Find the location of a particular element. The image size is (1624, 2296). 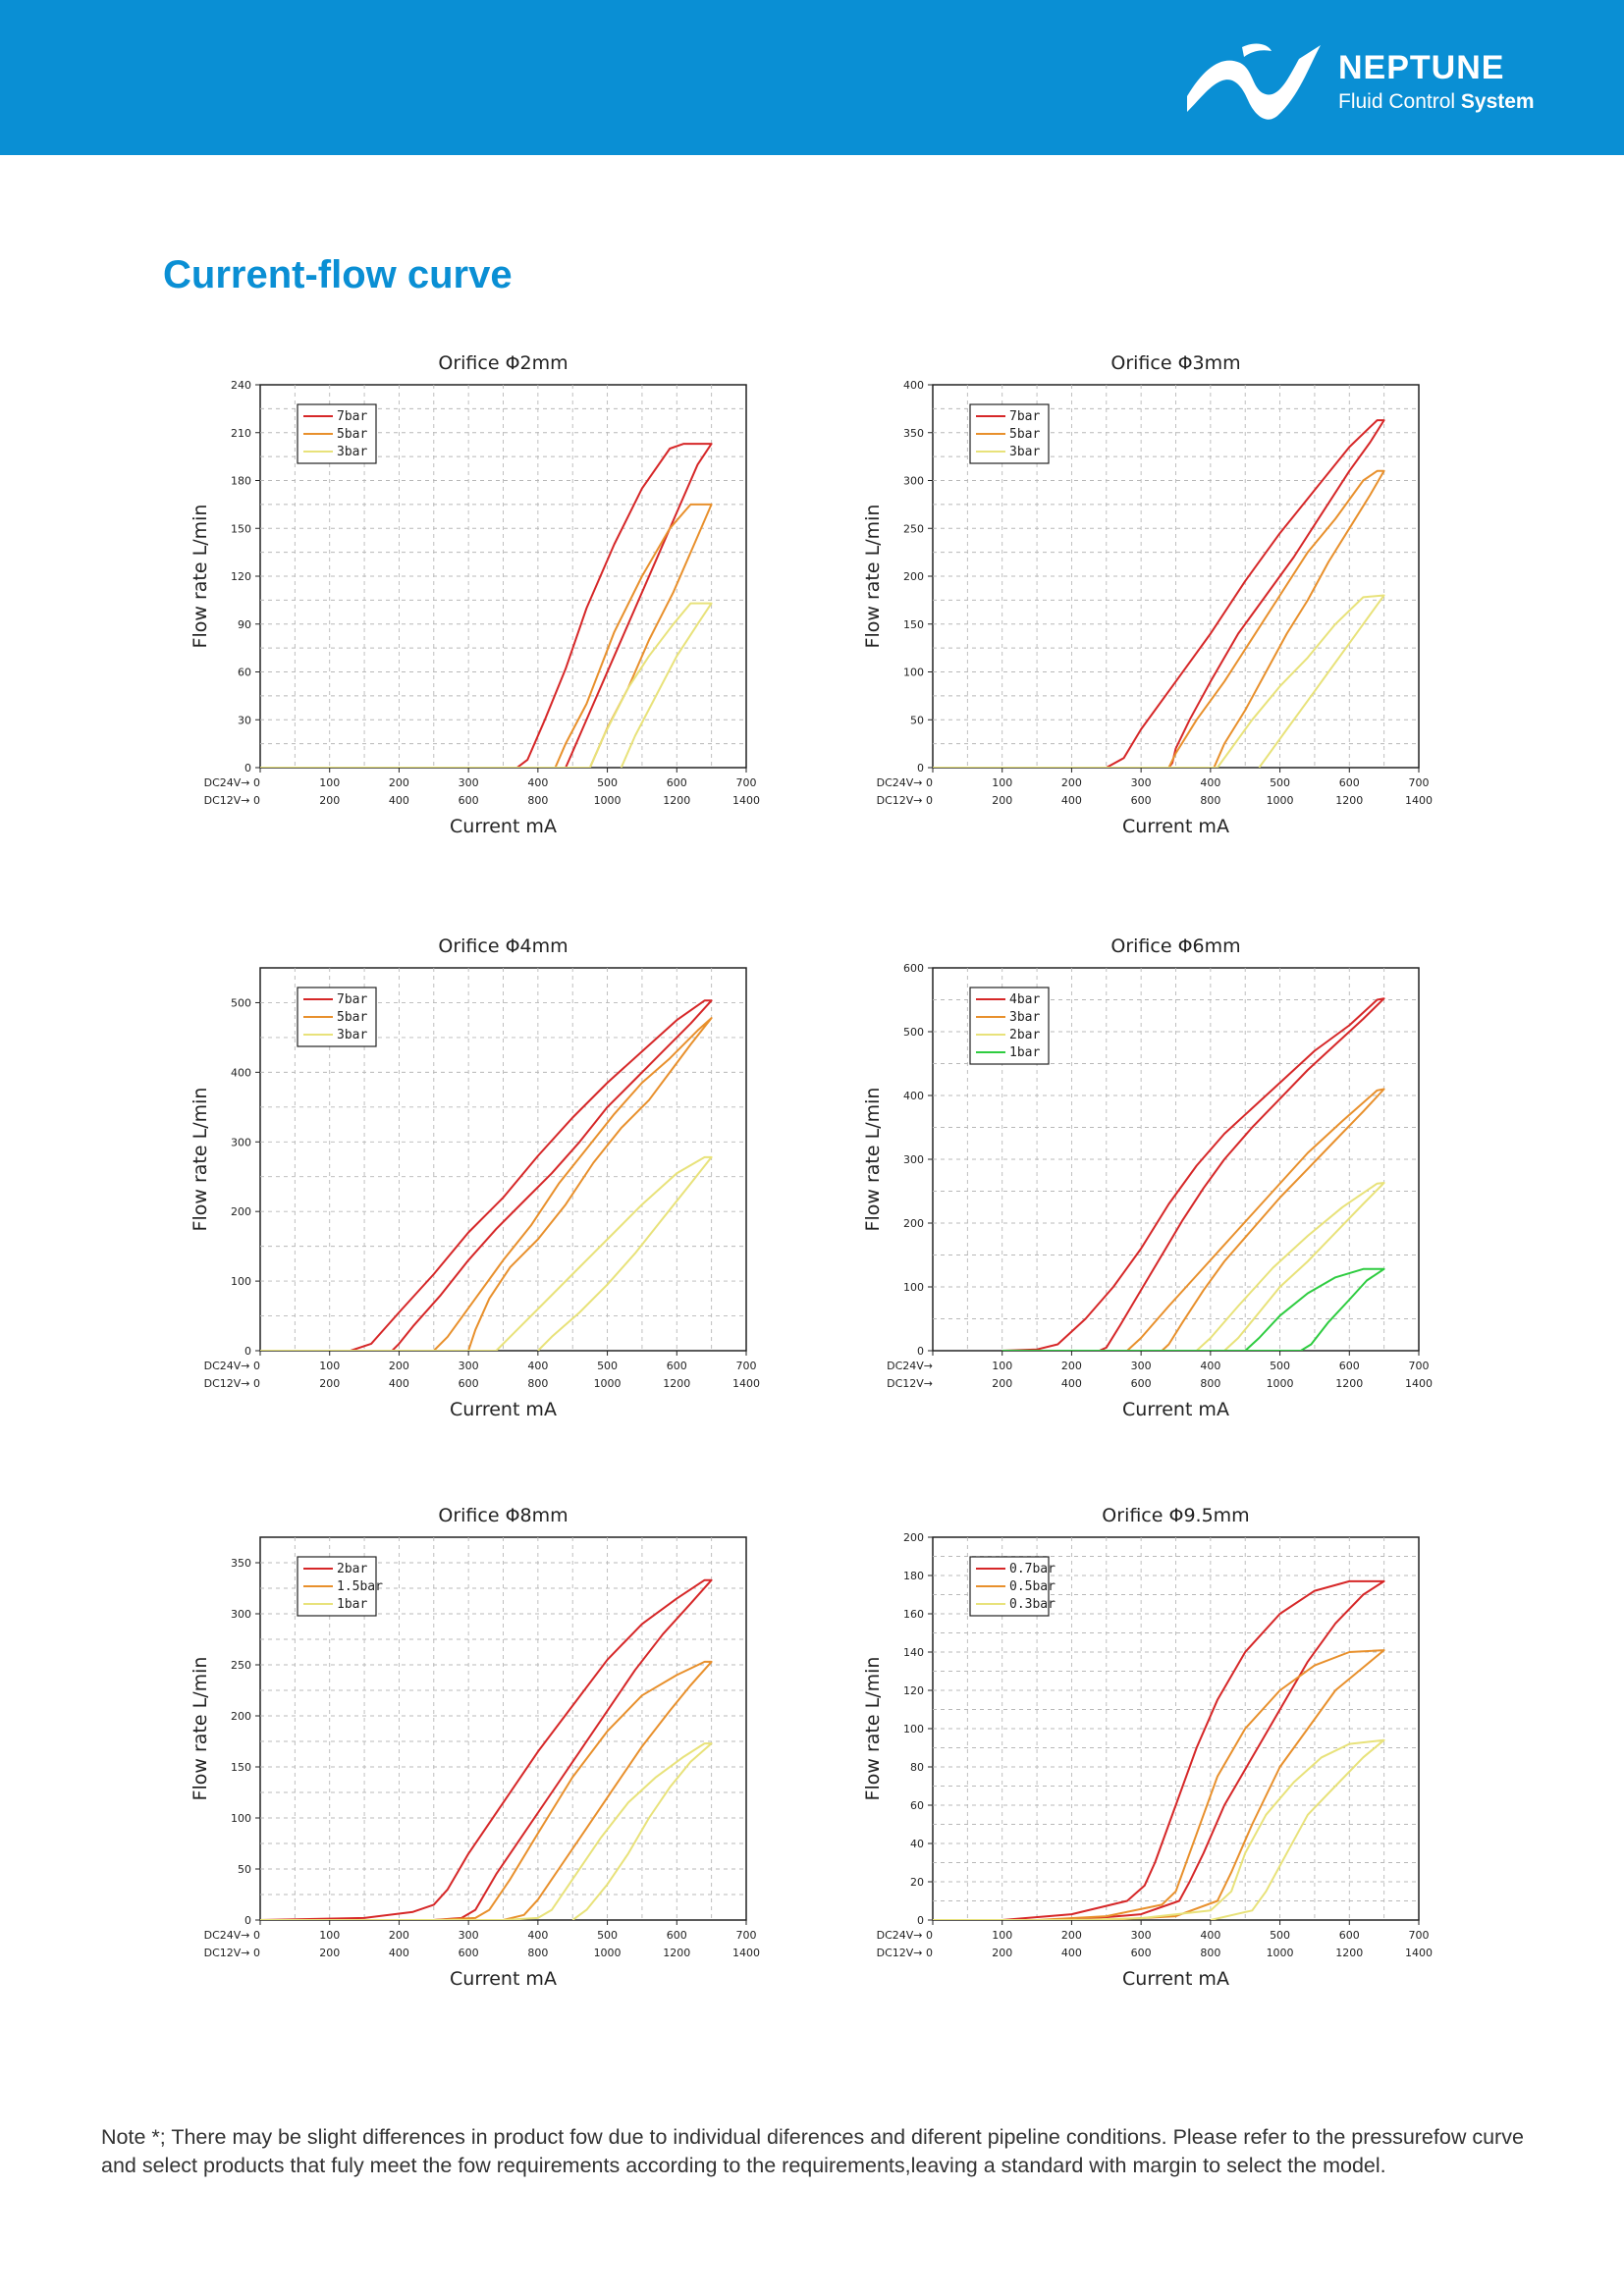

y-tick-label: 90 is located at coordinates (244, 624).